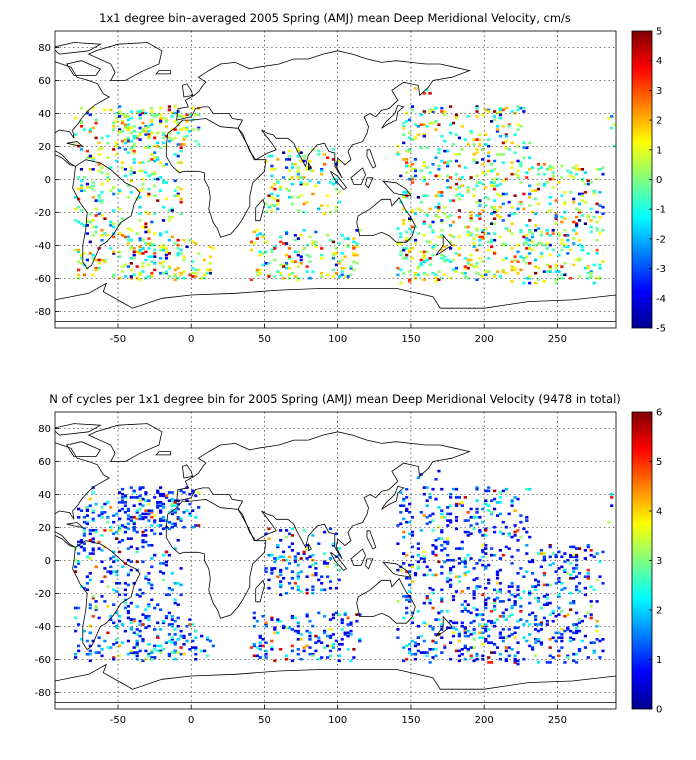 This screenshot has width=696, height=760. I want to click on coastline-sumatra, so click(339, 561).